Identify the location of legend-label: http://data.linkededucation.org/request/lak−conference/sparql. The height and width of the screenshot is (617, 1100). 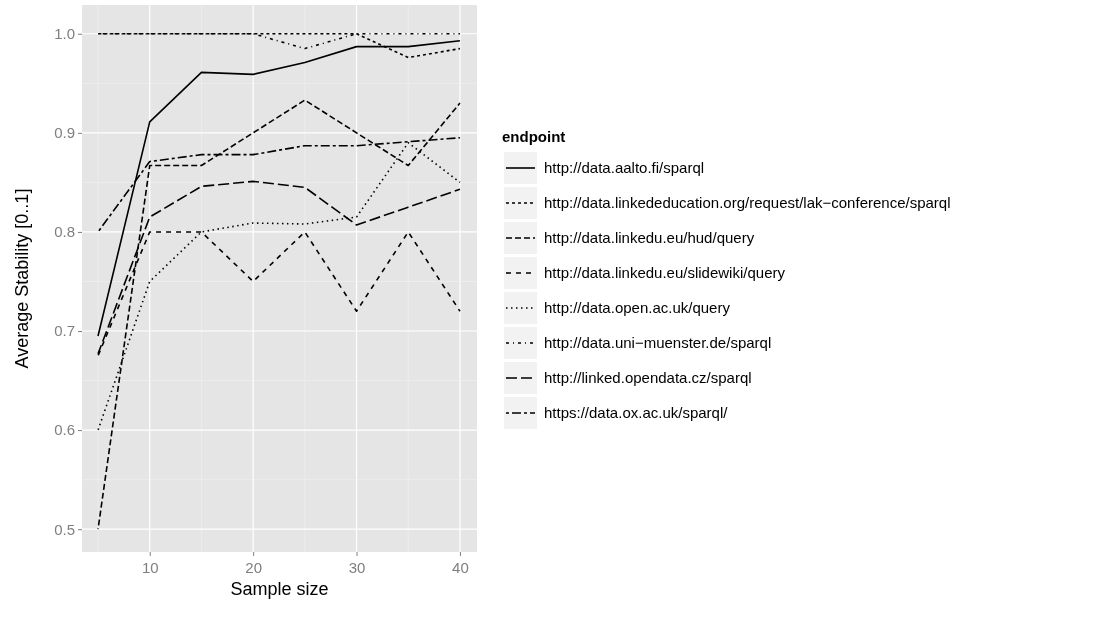
(747, 202).